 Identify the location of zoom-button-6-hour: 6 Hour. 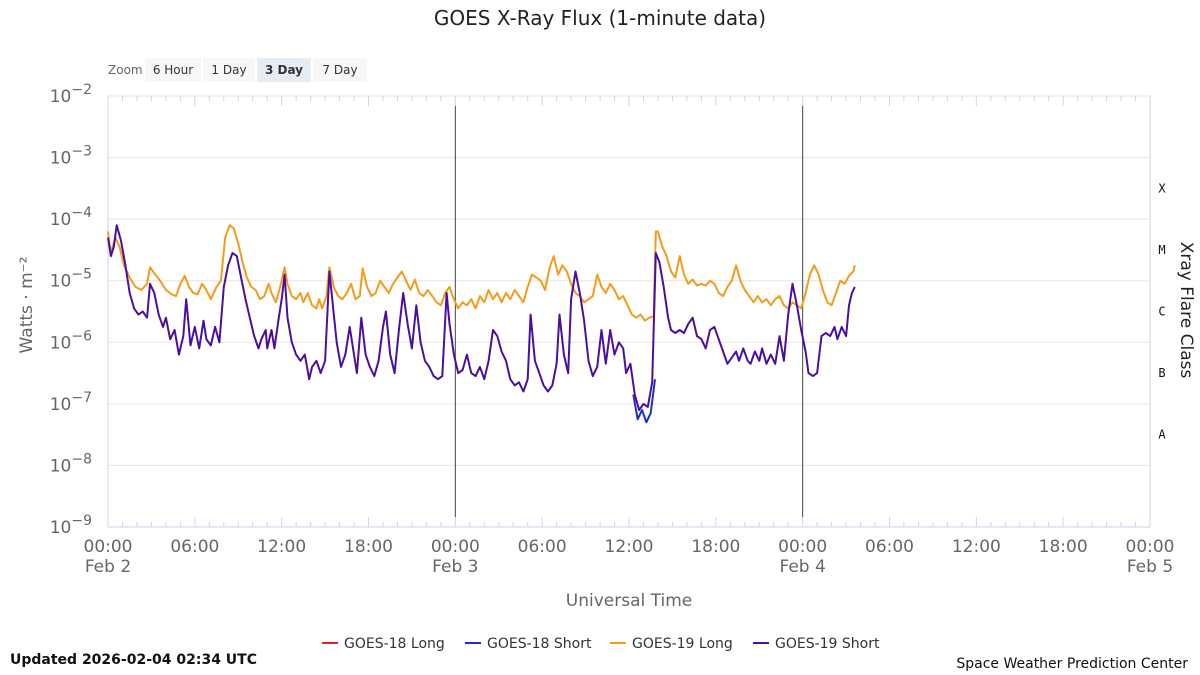
(173, 70).